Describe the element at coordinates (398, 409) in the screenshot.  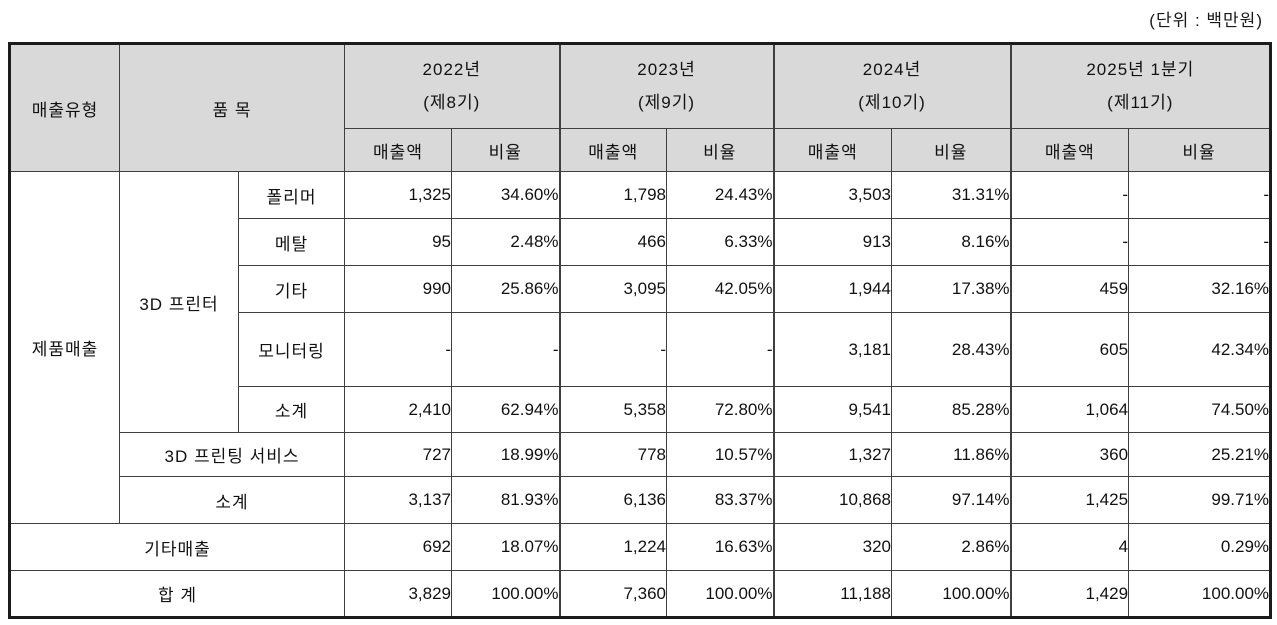
I see `cell-amount: 2,410` at that location.